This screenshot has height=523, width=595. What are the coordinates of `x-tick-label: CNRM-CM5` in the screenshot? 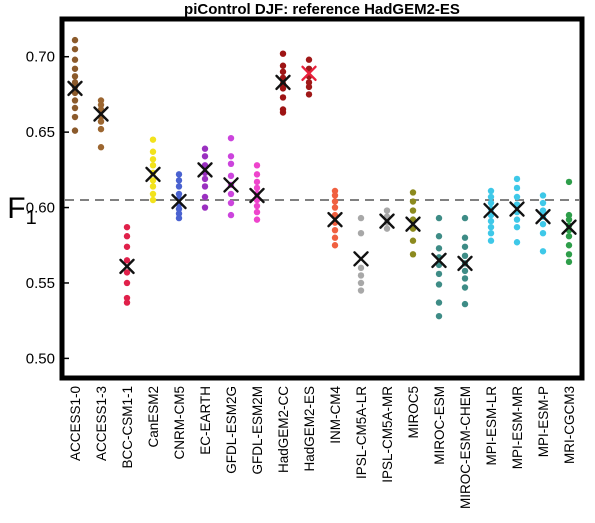 It's located at (179, 423).